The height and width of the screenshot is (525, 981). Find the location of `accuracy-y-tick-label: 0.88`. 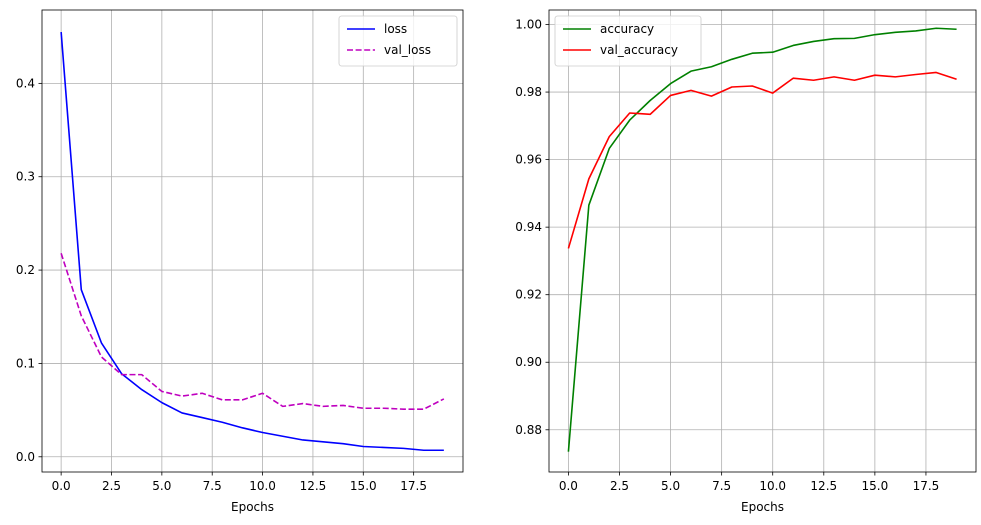

accuracy-y-tick-label: 0.88 is located at coordinates (528, 430).